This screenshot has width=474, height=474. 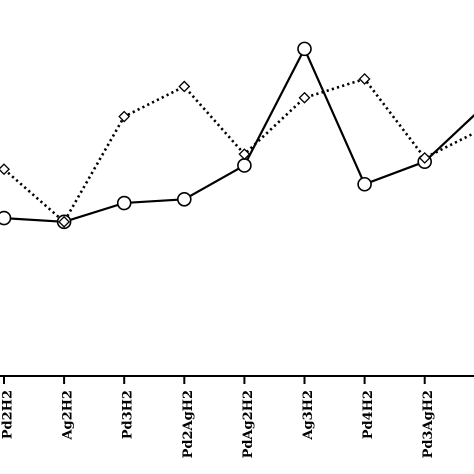 I want to click on x-tick-label: Pd3AgH2, so click(x=428, y=424).